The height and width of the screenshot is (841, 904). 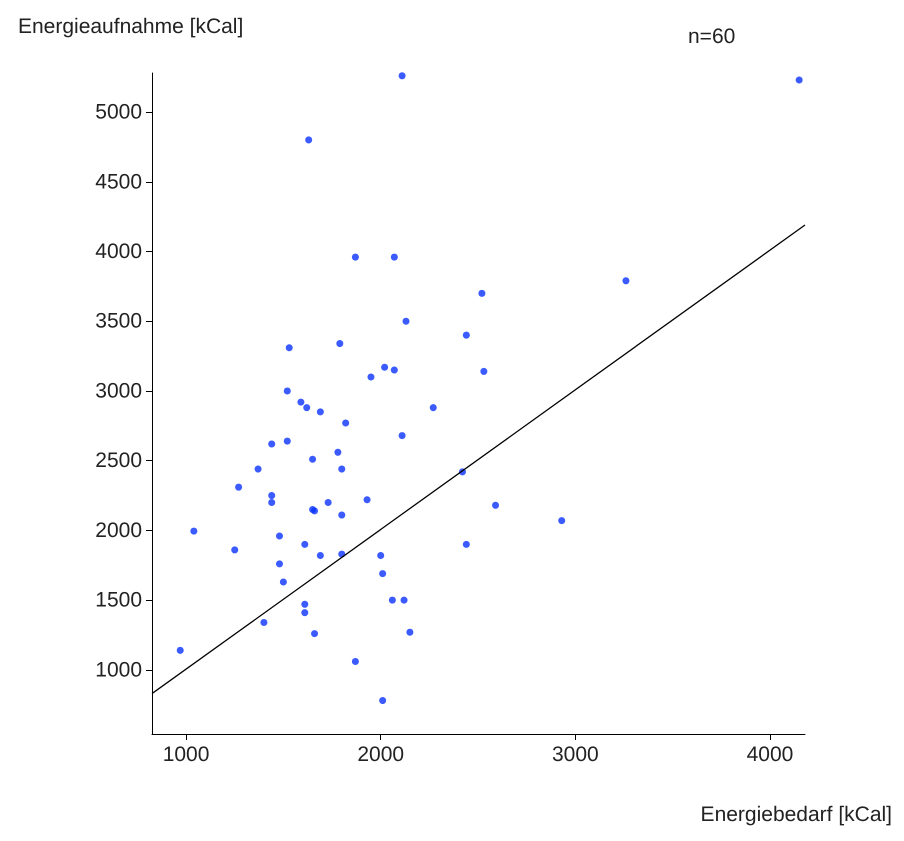 What do you see at coordinates (380, 754) in the screenshot?
I see `x-tick-label: 2000` at bounding box center [380, 754].